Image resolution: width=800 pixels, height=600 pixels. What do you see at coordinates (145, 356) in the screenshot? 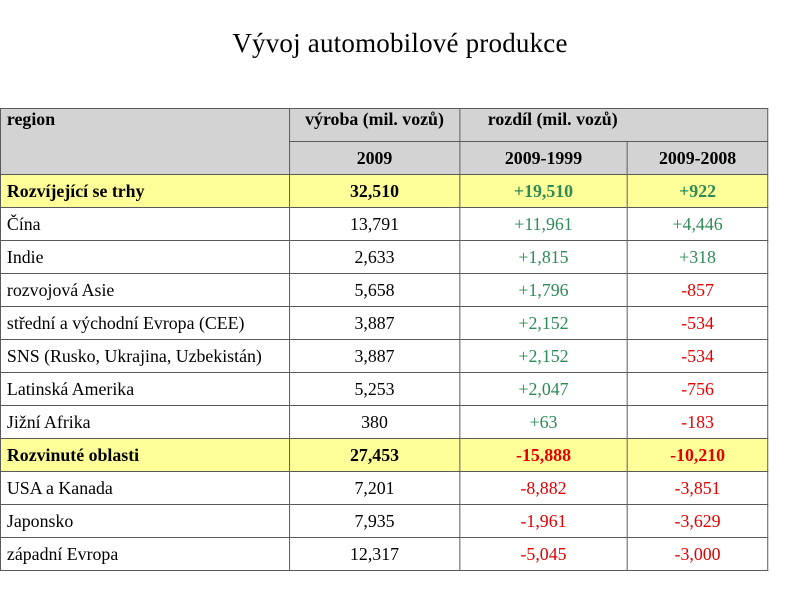
I see `region-cell: SNS (Rusko, Ukrajina, Uzbekistán)` at bounding box center [145, 356].